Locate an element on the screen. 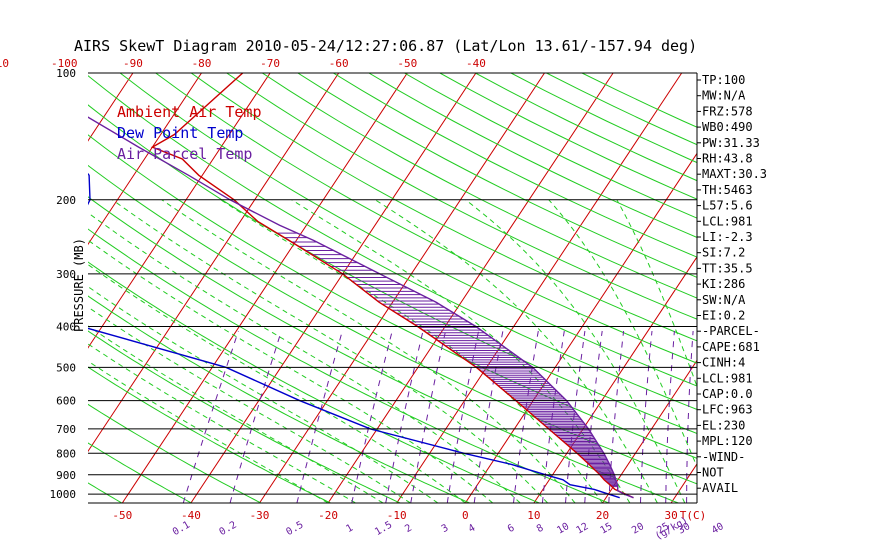 The image size is (870, 560). mixing-ratio-label: 0.2 is located at coordinates (228, 529).